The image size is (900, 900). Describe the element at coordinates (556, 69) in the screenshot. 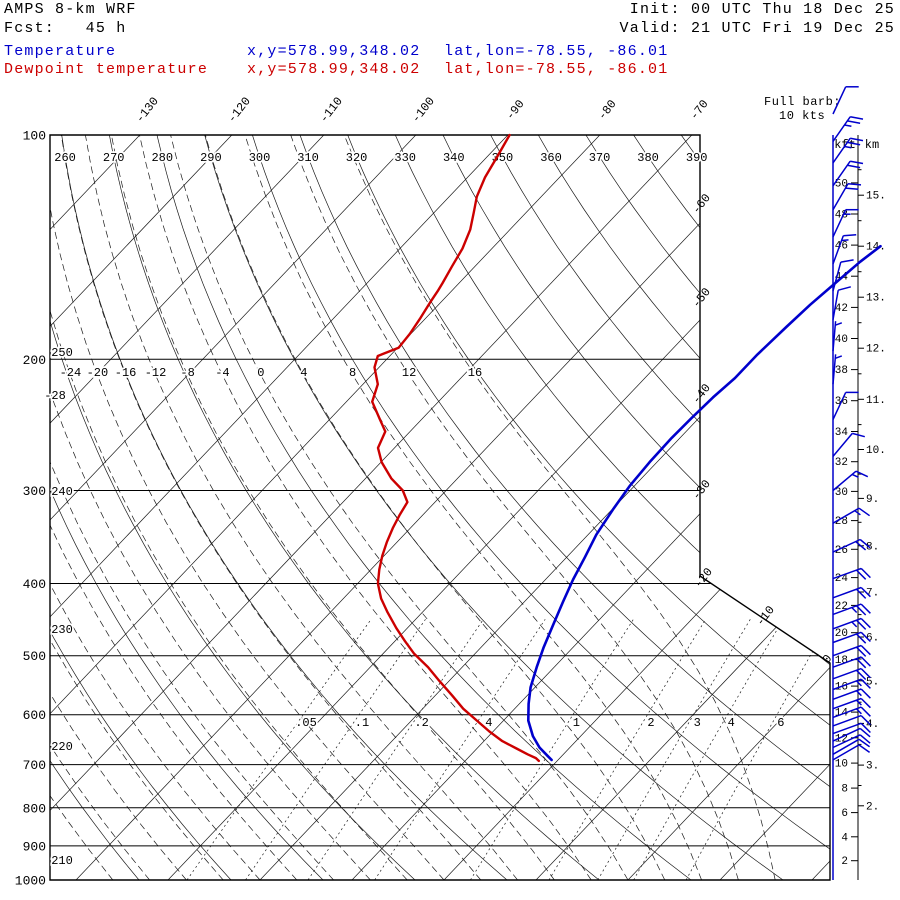

I see `dewpoint-latlon: lat,lon=-78.55, -86.01` at that location.